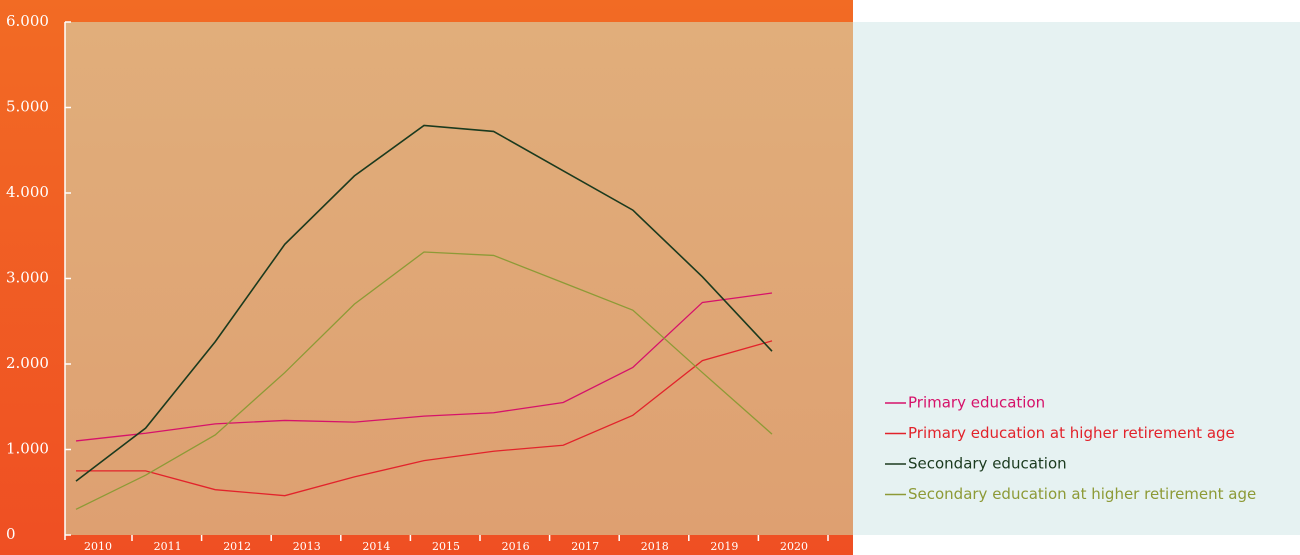  I want to click on x-tick-label: 2020, so click(794, 546).